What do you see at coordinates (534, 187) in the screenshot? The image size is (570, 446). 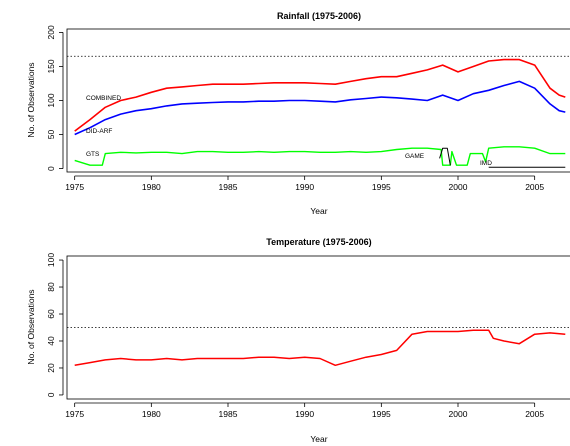 I see `rainfall-x-tick-label: 2005` at bounding box center [534, 187].